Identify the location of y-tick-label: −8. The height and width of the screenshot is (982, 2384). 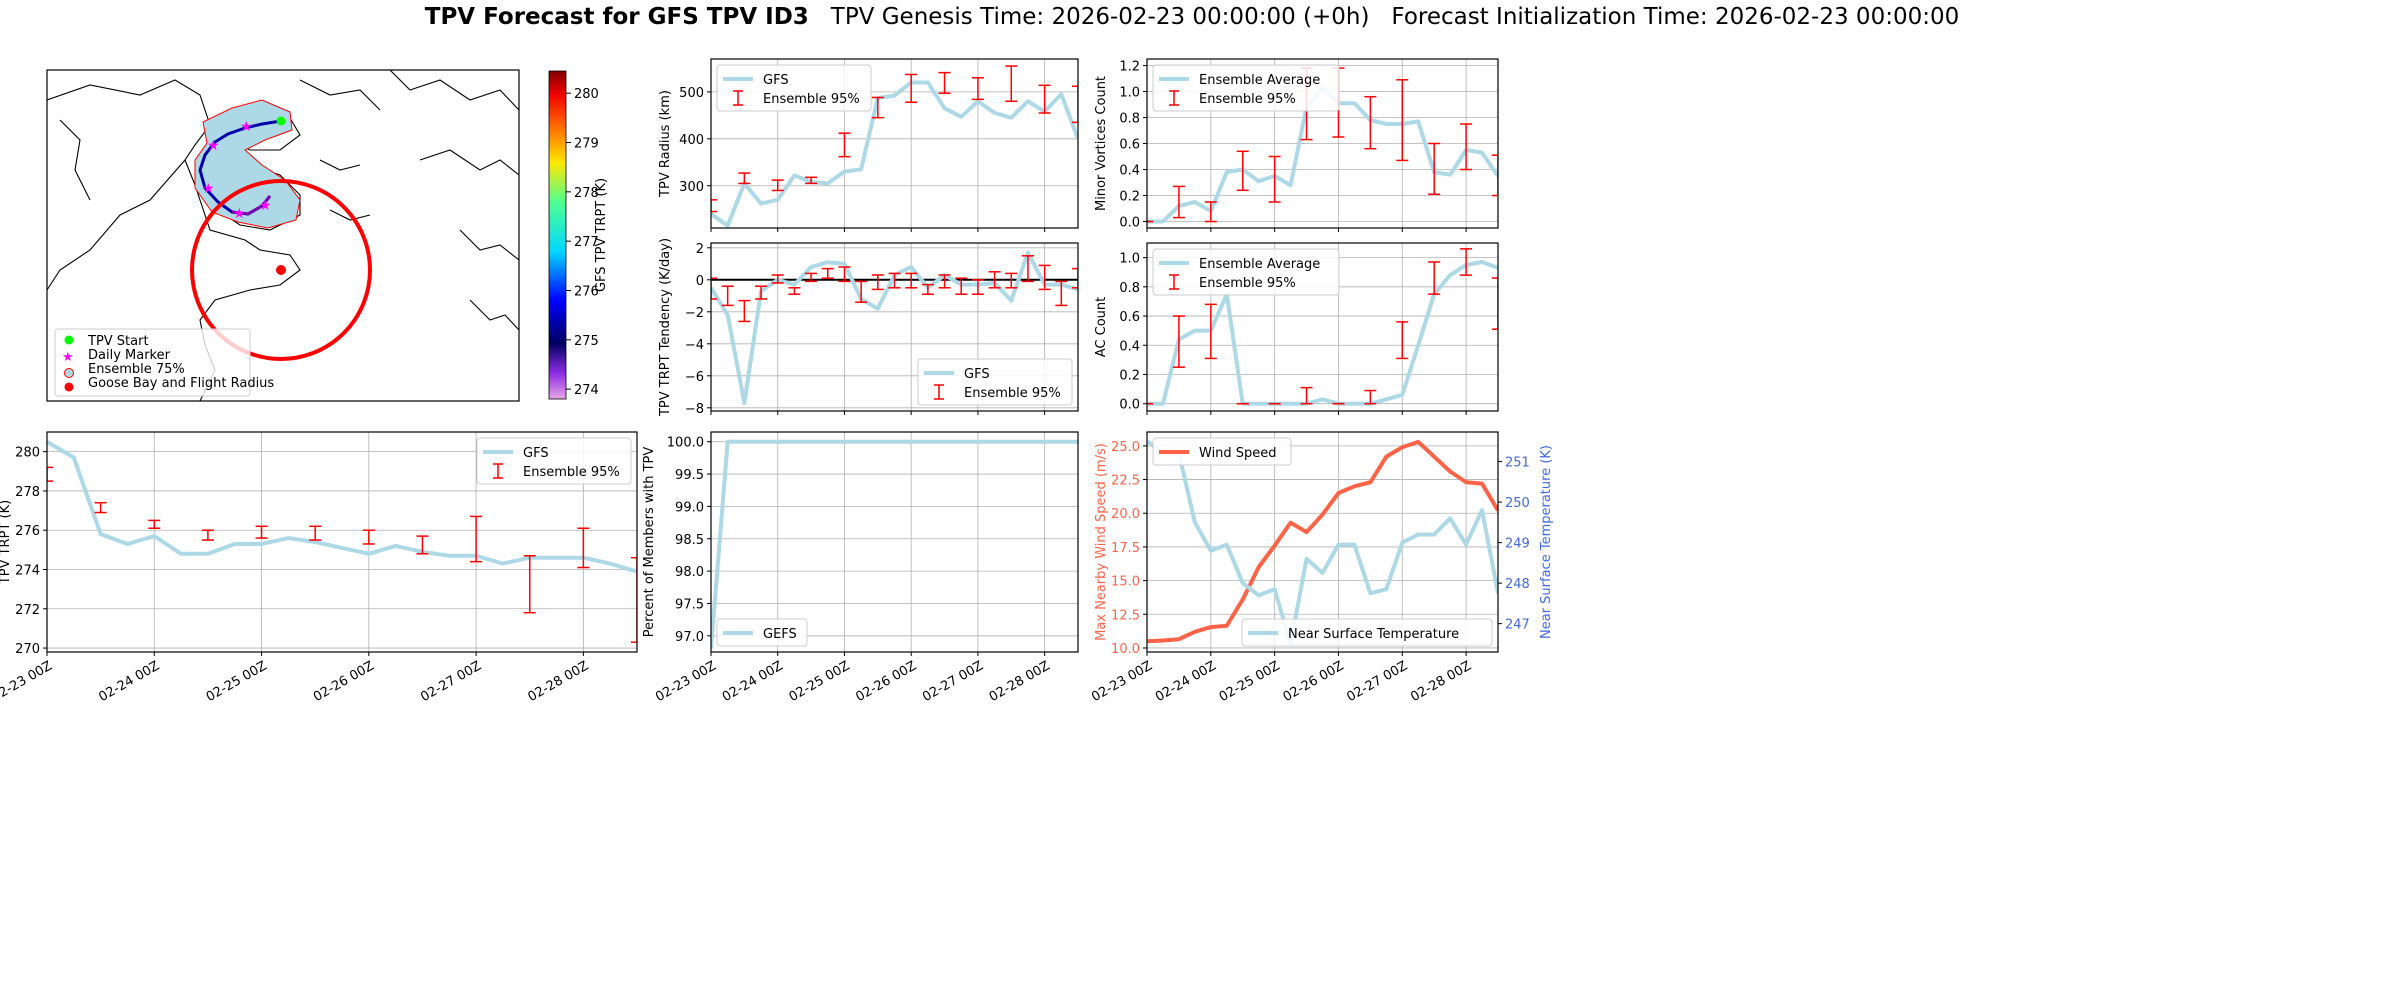
(694, 409).